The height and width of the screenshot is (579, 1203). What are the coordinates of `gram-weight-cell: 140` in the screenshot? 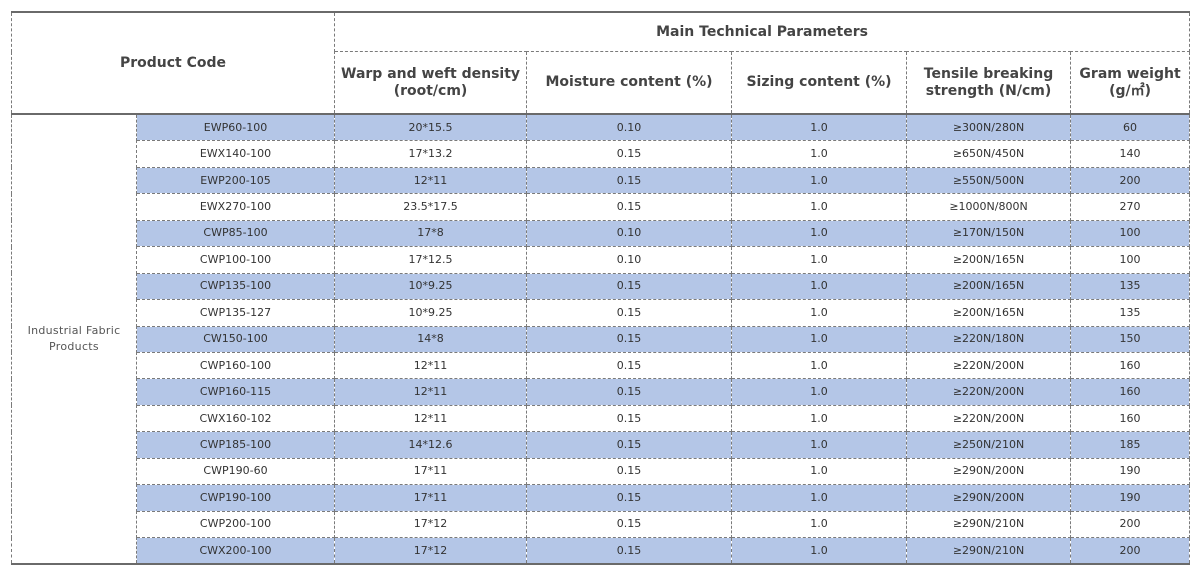 It's located at (1130, 154).